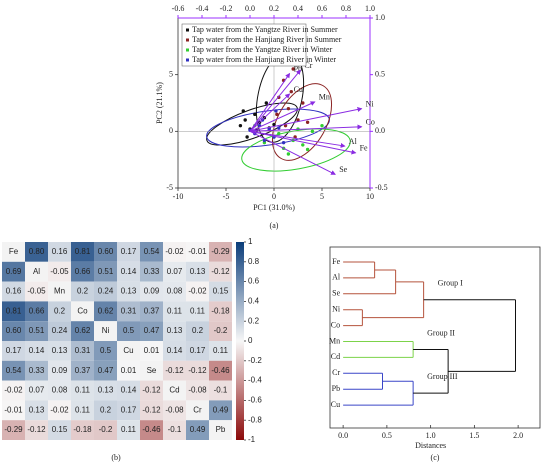 The image size is (550, 469). I want to click on cell-label: 0.62, so click(106, 310).